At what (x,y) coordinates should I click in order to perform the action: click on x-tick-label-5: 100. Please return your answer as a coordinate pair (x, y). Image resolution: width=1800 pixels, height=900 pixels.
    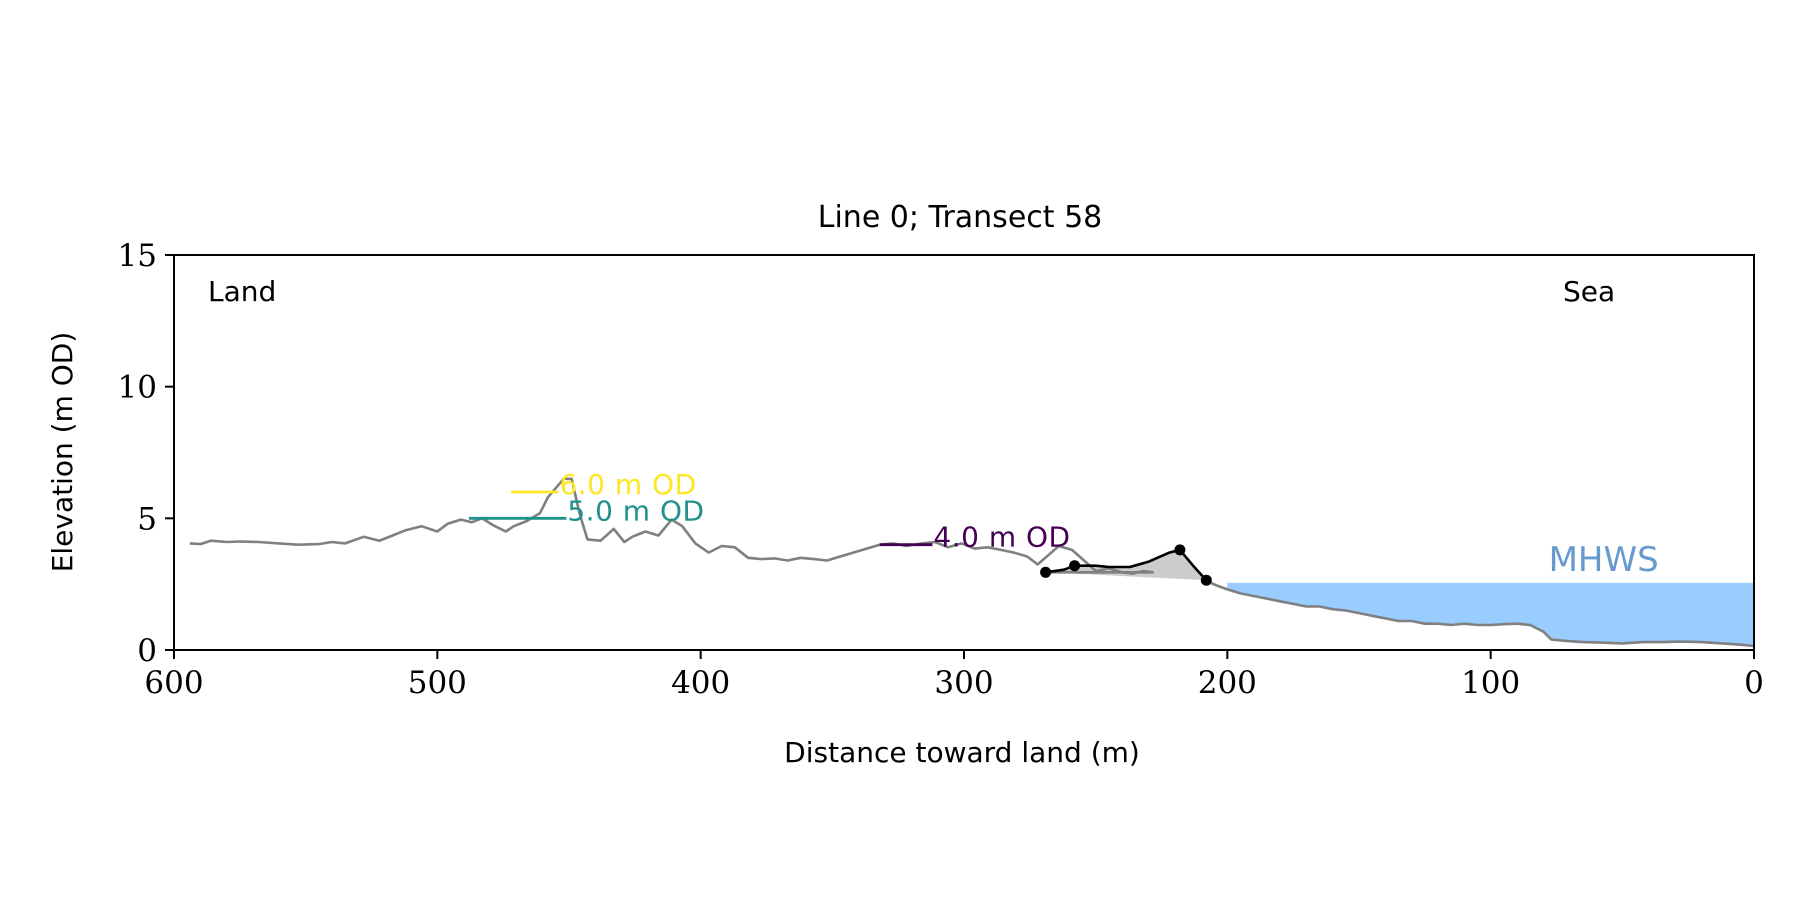
    Looking at the image, I should click on (1490, 683).